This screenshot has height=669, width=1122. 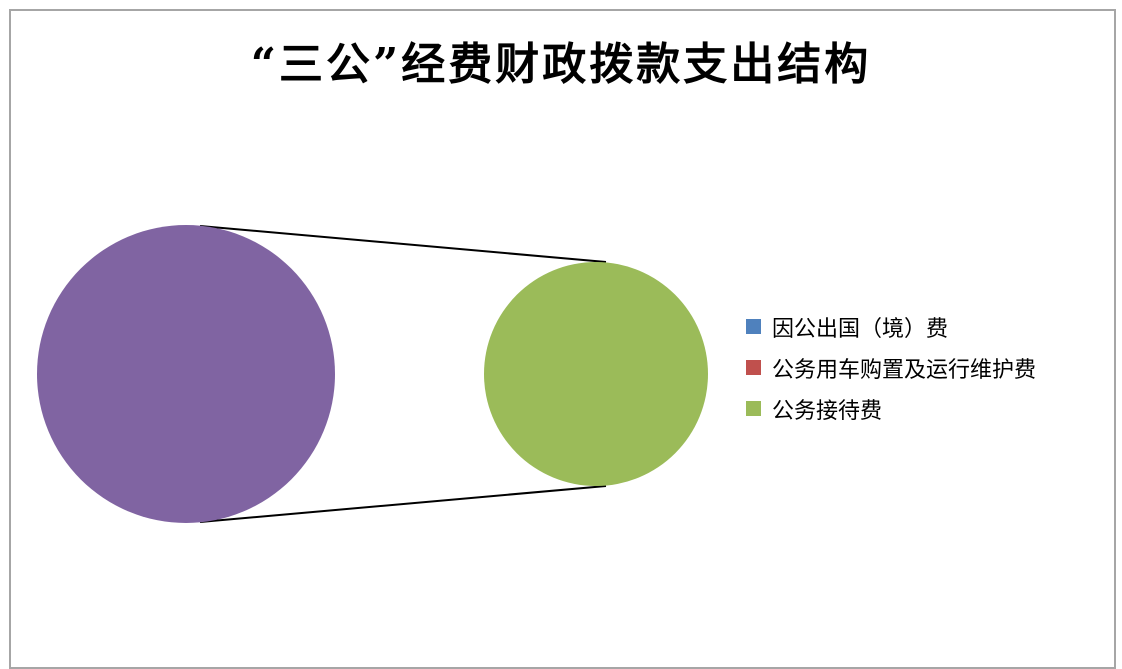 I want to click on chart-legend: 因公出国（境）费 公务用车购置及运行维护费 公务接待费, so click(x=891, y=367).